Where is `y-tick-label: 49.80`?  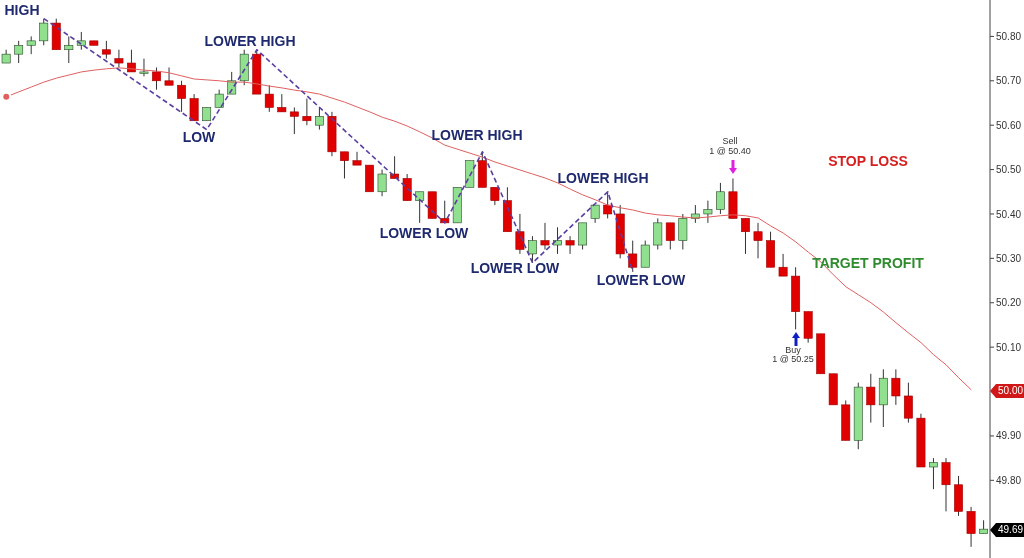
y-tick-label: 49.80 is located at coordinates (1009, 480).